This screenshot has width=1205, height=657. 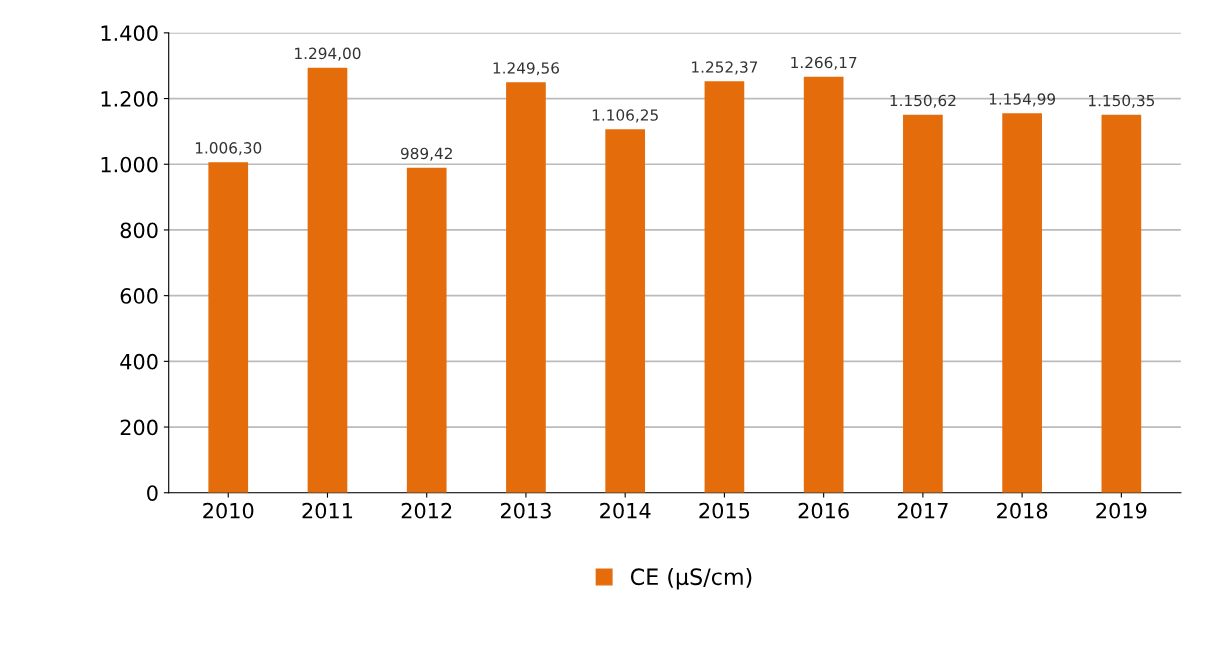 I want to click on y-tick-label: 400, so click(x=139, y=361).